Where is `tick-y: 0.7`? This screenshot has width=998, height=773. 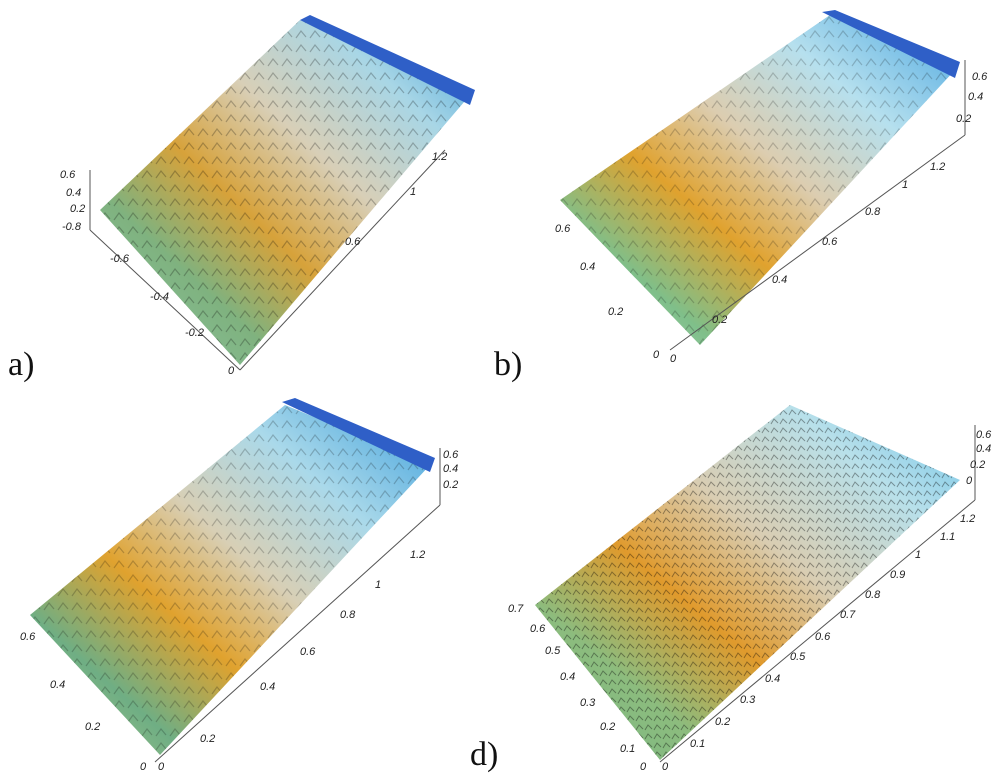 tick-y: 0.7 is located at coordinates (848, 615).